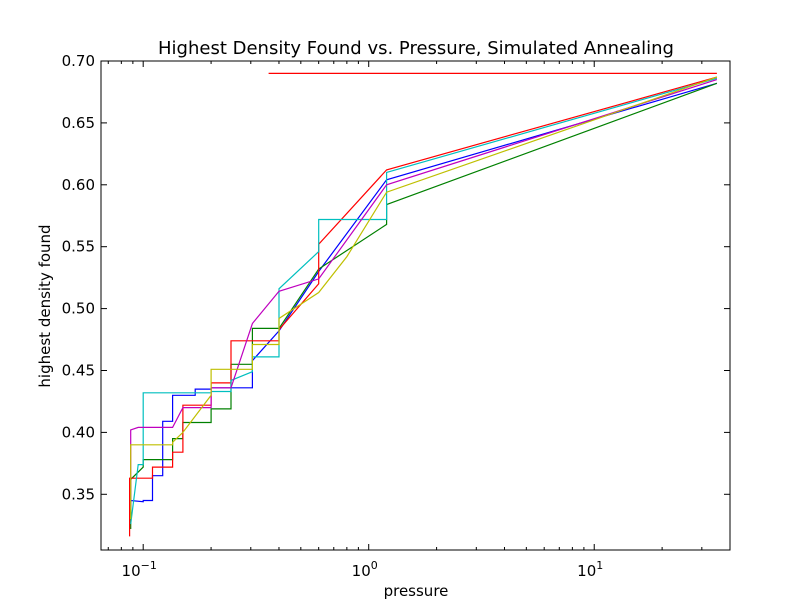 This screenshot has height=612, width=812. What do you see at coordinates (149, 565) in the screenshot?
I see `x-tick-label-exponent: −1` at bounding box center [149, 565].